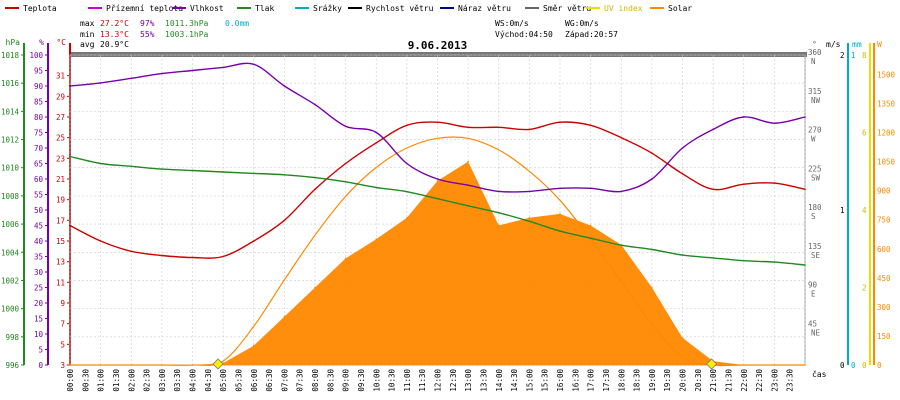  Describe the element at coordinates (10, 55) in the screenshot. I see `axis-label-press: 1018` at that location.